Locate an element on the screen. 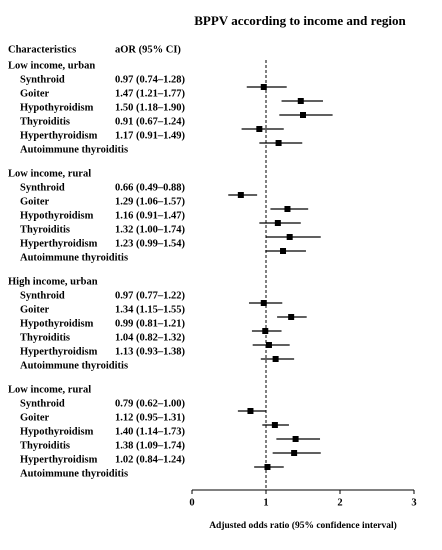 This screenshot has height=550, width=442. estimate-label: 0.99 (0.81–1.21) is located at coordinates (150, 323).